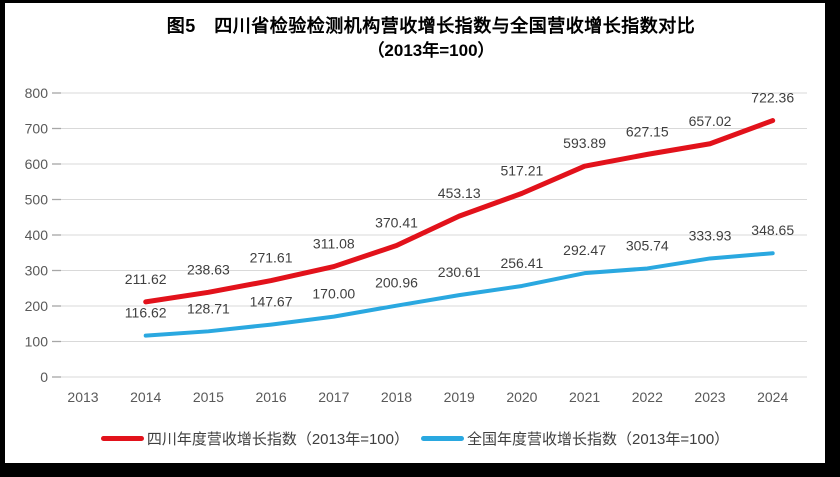 This screenshot has width=840, height=477. What do you see at coordinates (271, 302) in the screenshot?
I see `data-label: 147.67` at bounding box center [271, 302].